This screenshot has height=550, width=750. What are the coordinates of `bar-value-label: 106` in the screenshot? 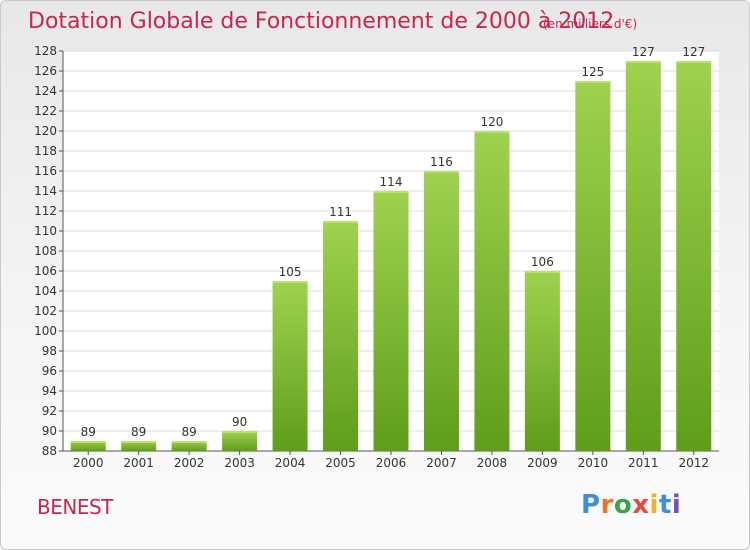 It's located at (542, 262).